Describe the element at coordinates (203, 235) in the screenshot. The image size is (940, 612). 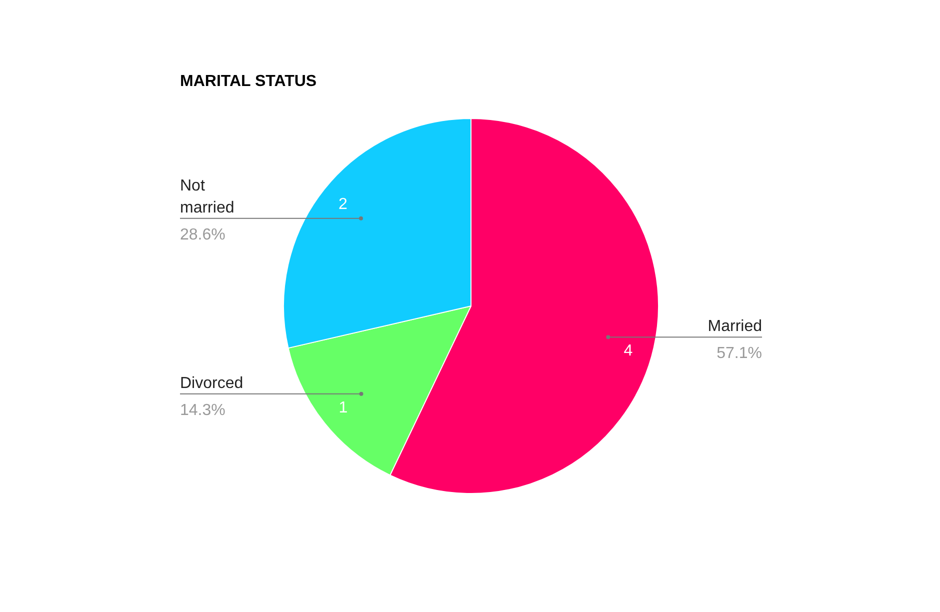
I see `data-label: 28.6%` at that location.